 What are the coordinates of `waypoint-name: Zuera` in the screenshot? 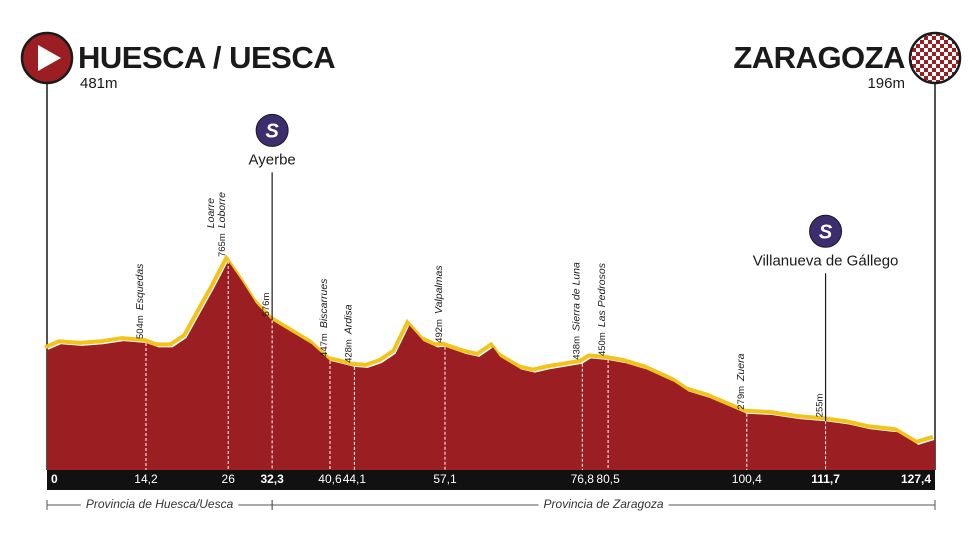 It's located at (741, 367).